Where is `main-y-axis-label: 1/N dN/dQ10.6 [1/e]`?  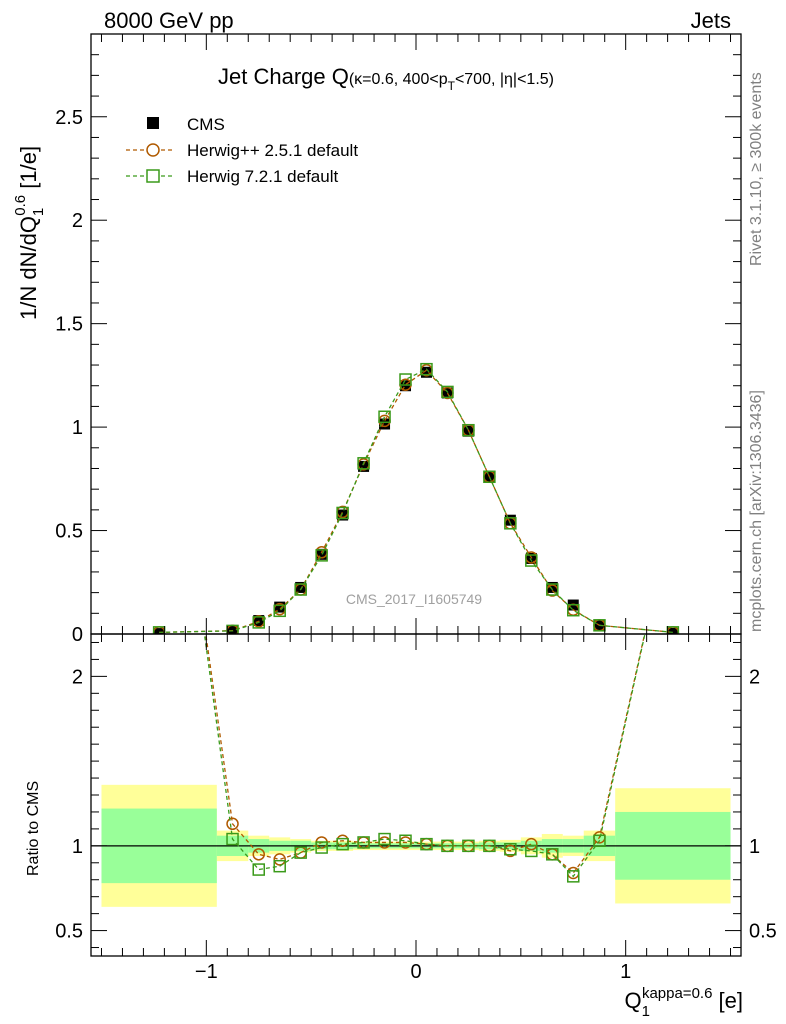 main-y-axis-label: 1/N dN/dQ10.6 [1/e] is located at coordinates (29, 233).